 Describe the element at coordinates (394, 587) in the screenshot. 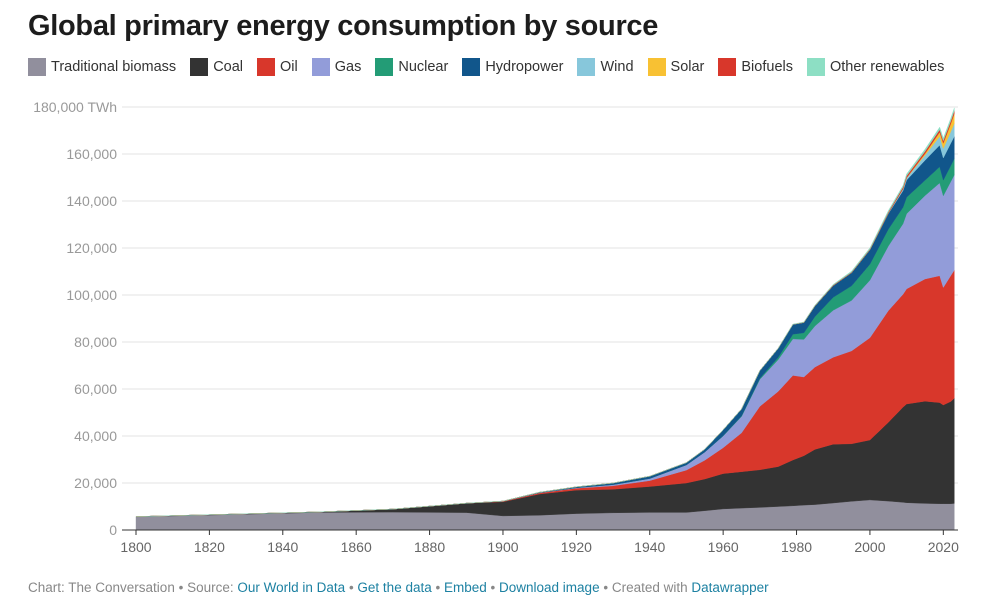

I see `get-data-link: Get the data` at that location.